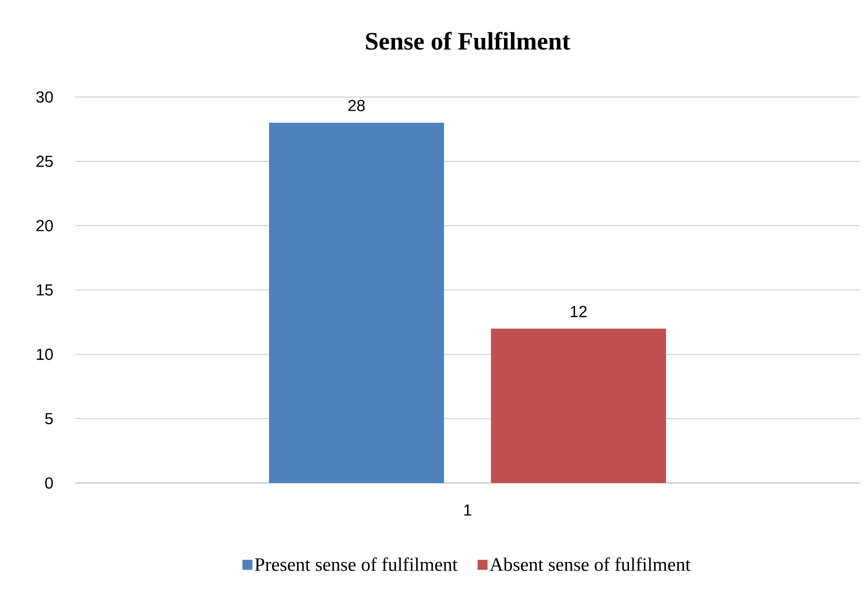 This screenshot has height=598, width=867. What do you see at coordinates (44, 161) in the screenshot?
I see `y-tick-label: 25` at bounding box center [44, 161].